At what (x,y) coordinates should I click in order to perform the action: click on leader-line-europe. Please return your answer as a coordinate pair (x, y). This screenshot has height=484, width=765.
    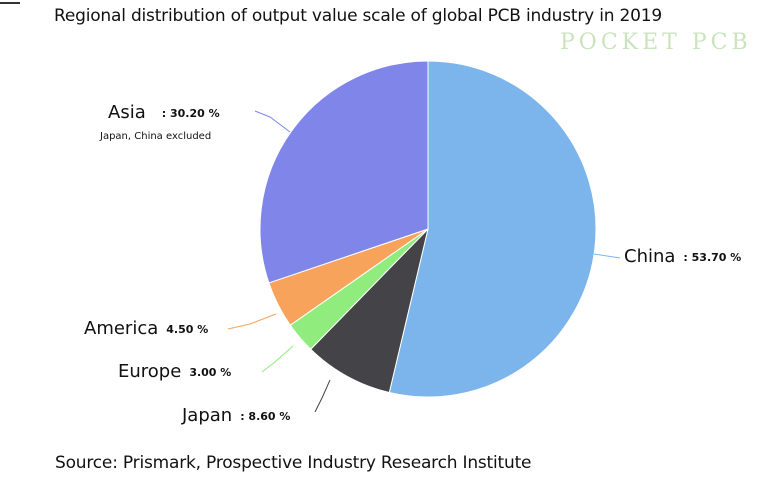
    Looking at the image, I should click on (277, 359).